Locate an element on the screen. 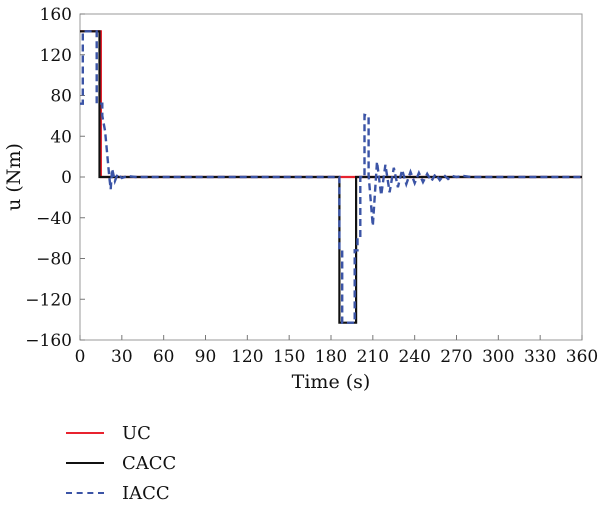  y-tick-label: 120 is located at coordinates (56, 56).